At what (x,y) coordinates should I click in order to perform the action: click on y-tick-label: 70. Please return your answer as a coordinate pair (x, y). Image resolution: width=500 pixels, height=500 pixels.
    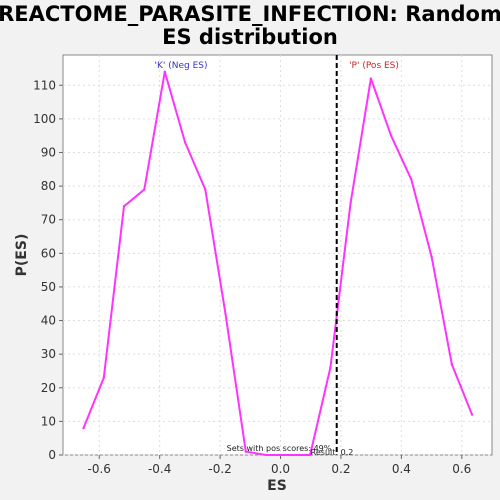
    Looking at the image, I should click on (48, 220).